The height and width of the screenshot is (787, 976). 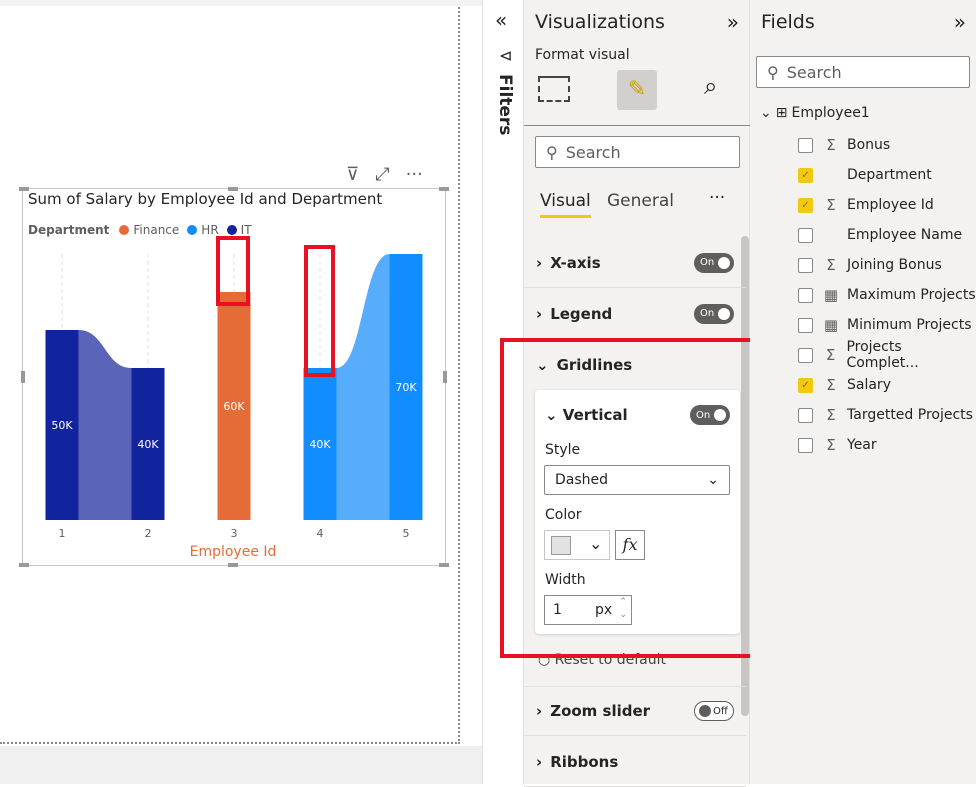 I want to click on filters-label: Filters, so click(x=505, y=105).